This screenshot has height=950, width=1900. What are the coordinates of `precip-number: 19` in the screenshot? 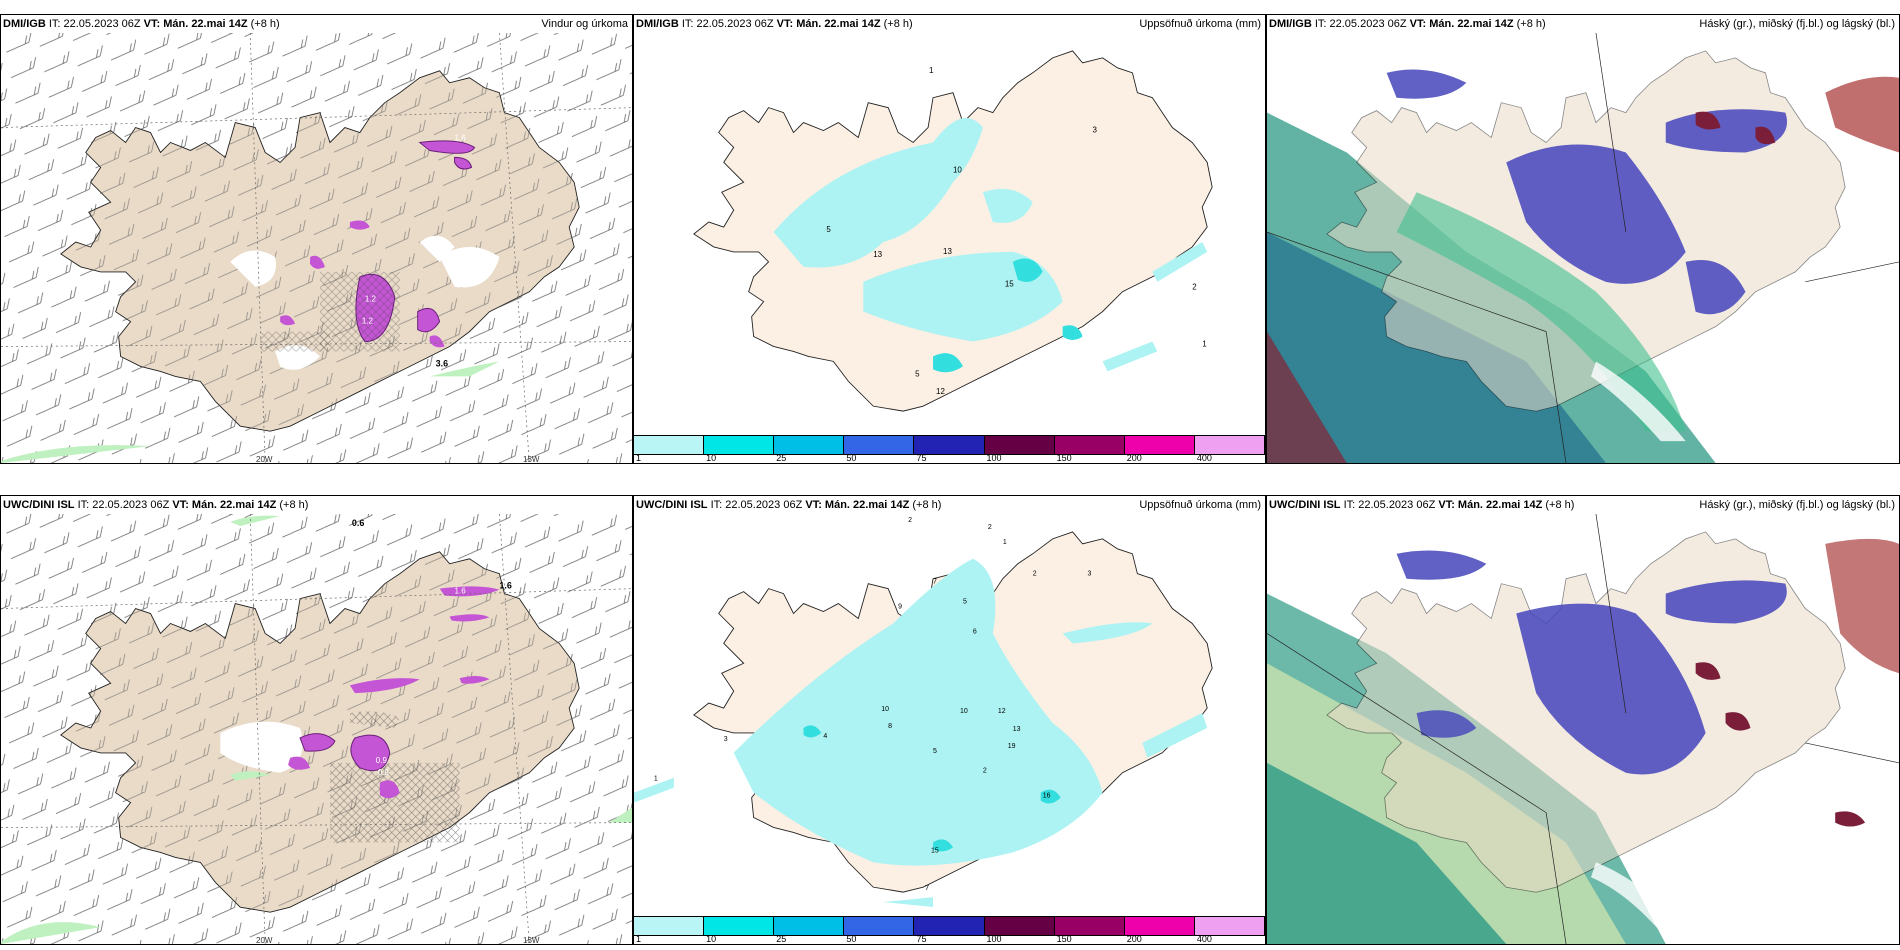 It's located at (1012, 746).